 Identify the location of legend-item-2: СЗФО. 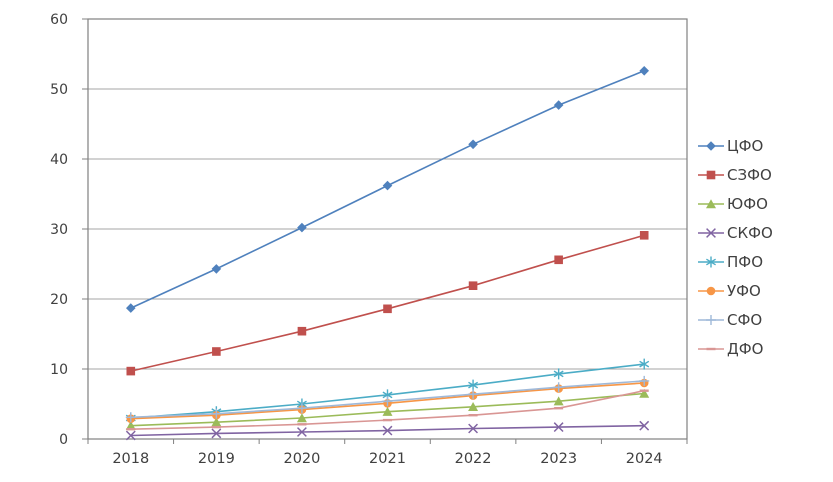
(735, 175).